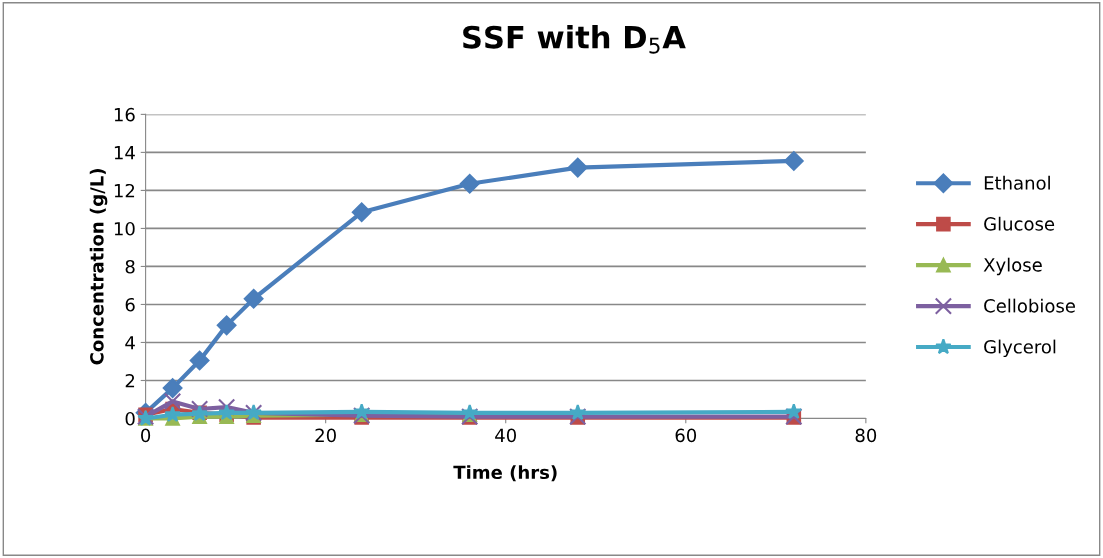 This screenshot has width=1103, height=558. I want to click on y-tick-label: 12, so click(124, 190).